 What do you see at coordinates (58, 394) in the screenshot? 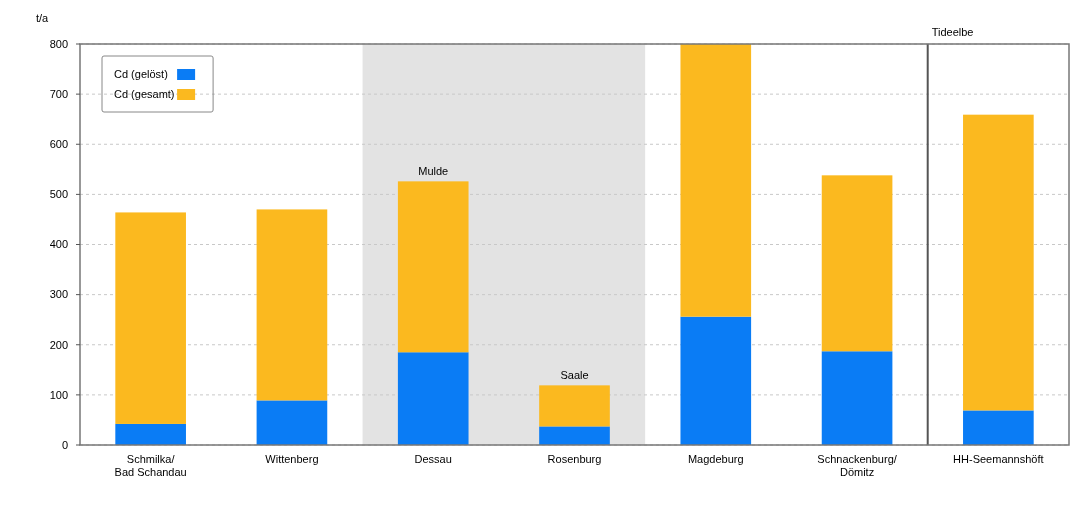
I see `y-tick-label: 100` at bounding box center [58, 394].